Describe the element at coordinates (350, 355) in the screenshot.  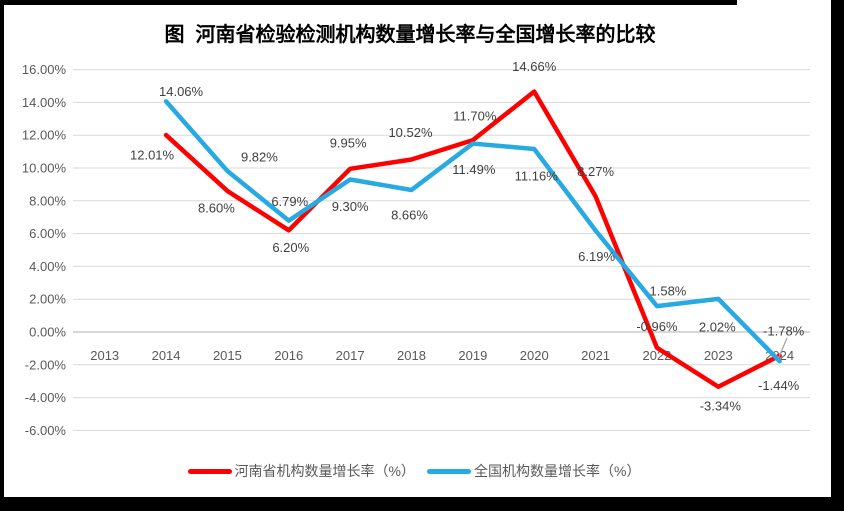
I see `x-axis-tick-label: 2017` at that location.